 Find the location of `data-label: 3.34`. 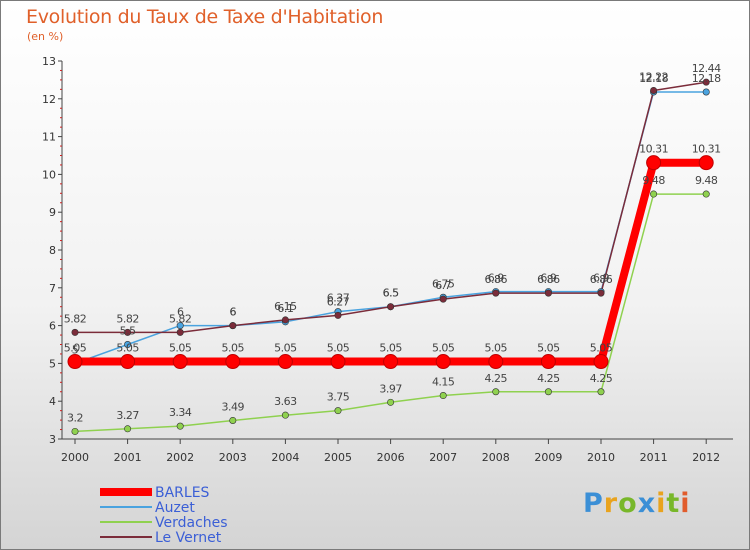

data-label: 3.34 is located at coordinates (180, 412).